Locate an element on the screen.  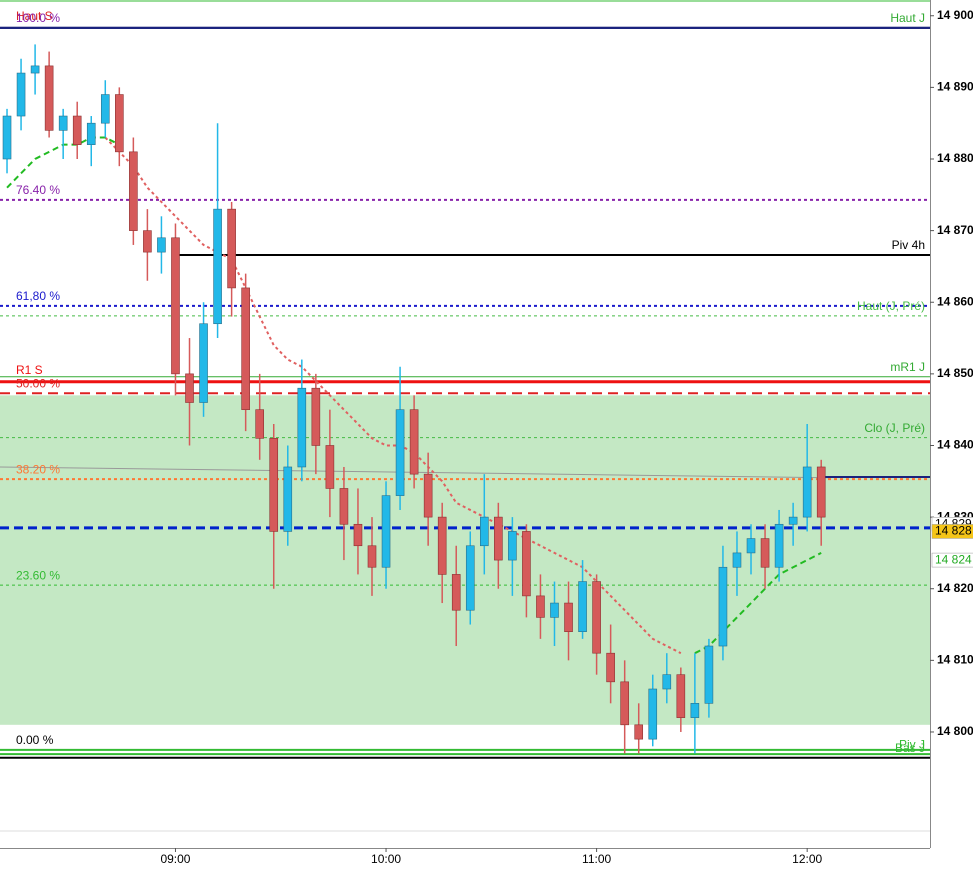
level-label: Haut J is located at coordinates (907, 18).